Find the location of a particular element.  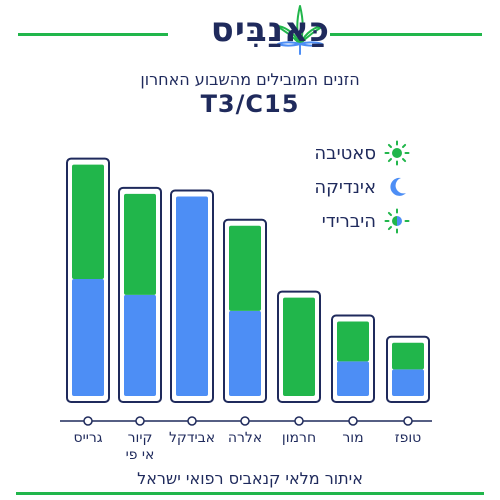

legend-label-hybrid: היברידי is located at coordinates (348, 221).